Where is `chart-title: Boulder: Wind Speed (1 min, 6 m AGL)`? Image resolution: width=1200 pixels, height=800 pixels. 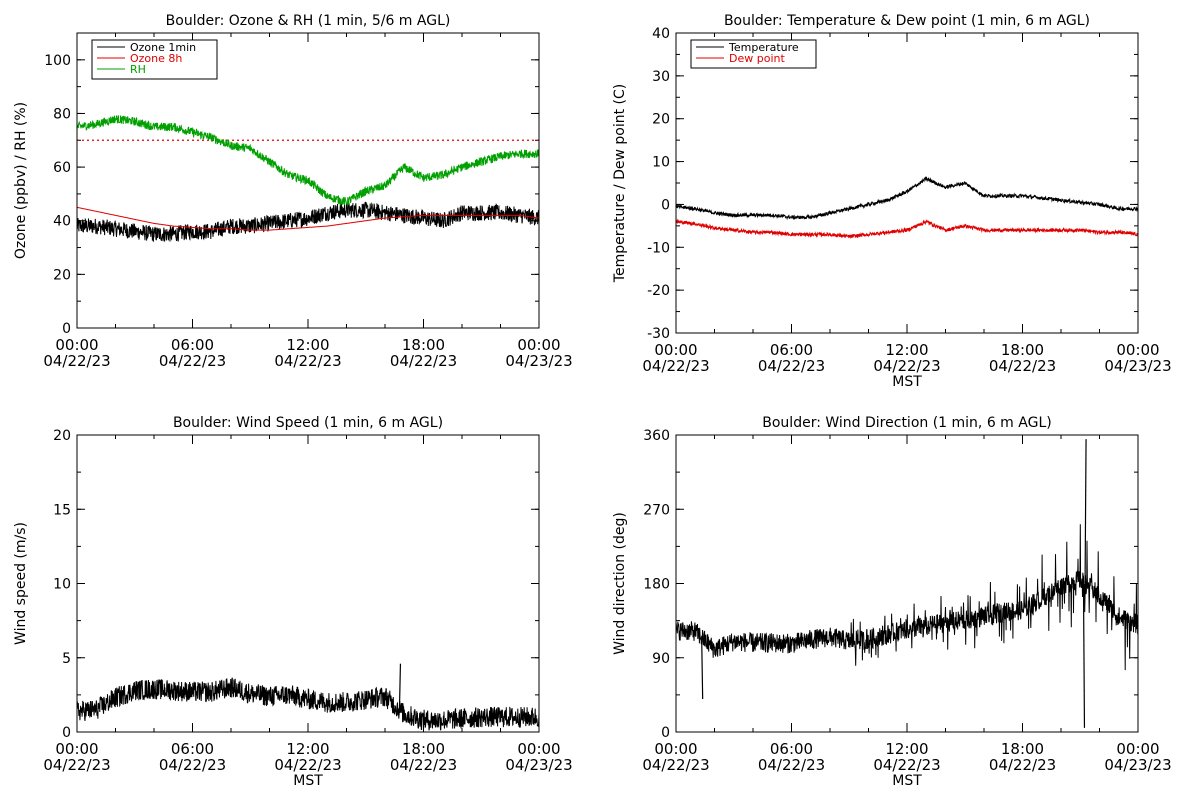
chart-title: Boulder: Wind Speed (1 min, 6 m AGL) is located at coordinates (308, 423).